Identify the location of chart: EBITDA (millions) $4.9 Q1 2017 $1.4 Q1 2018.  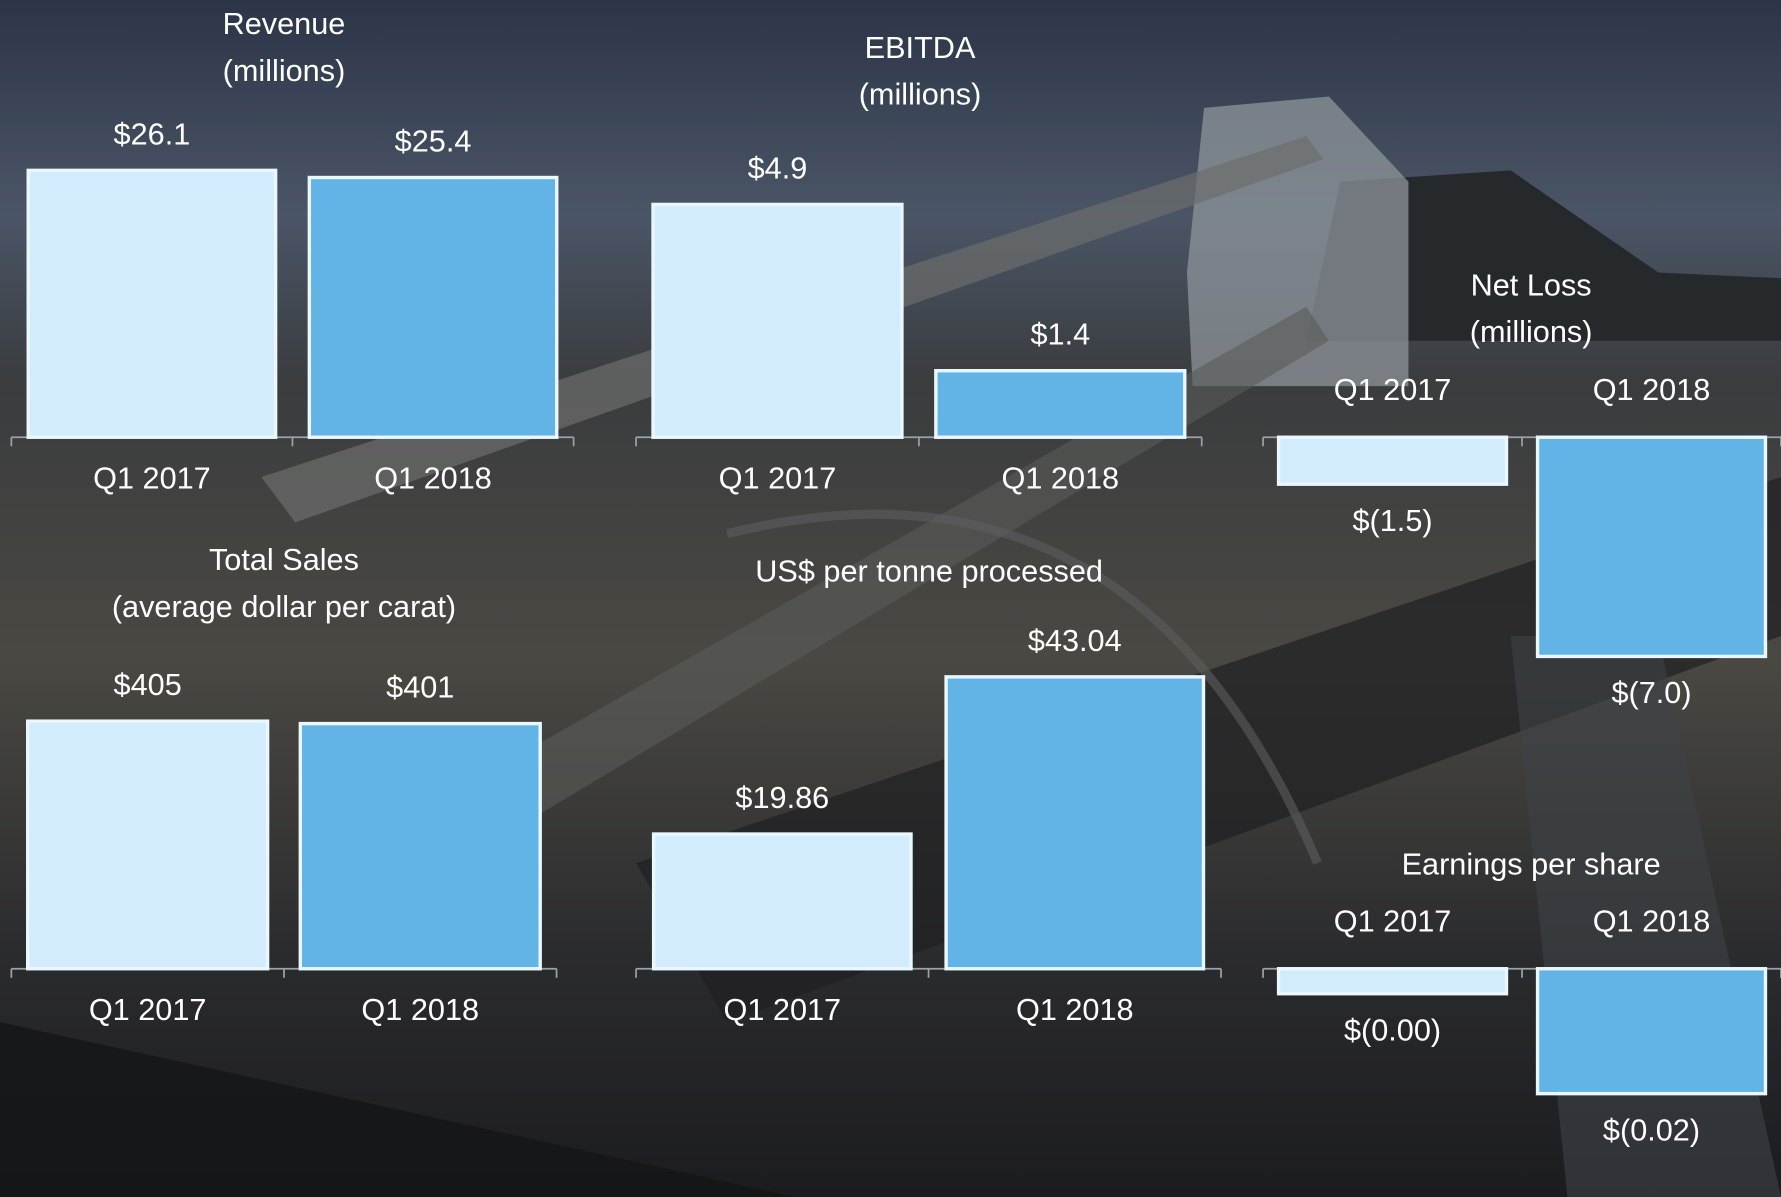
(919, 263).